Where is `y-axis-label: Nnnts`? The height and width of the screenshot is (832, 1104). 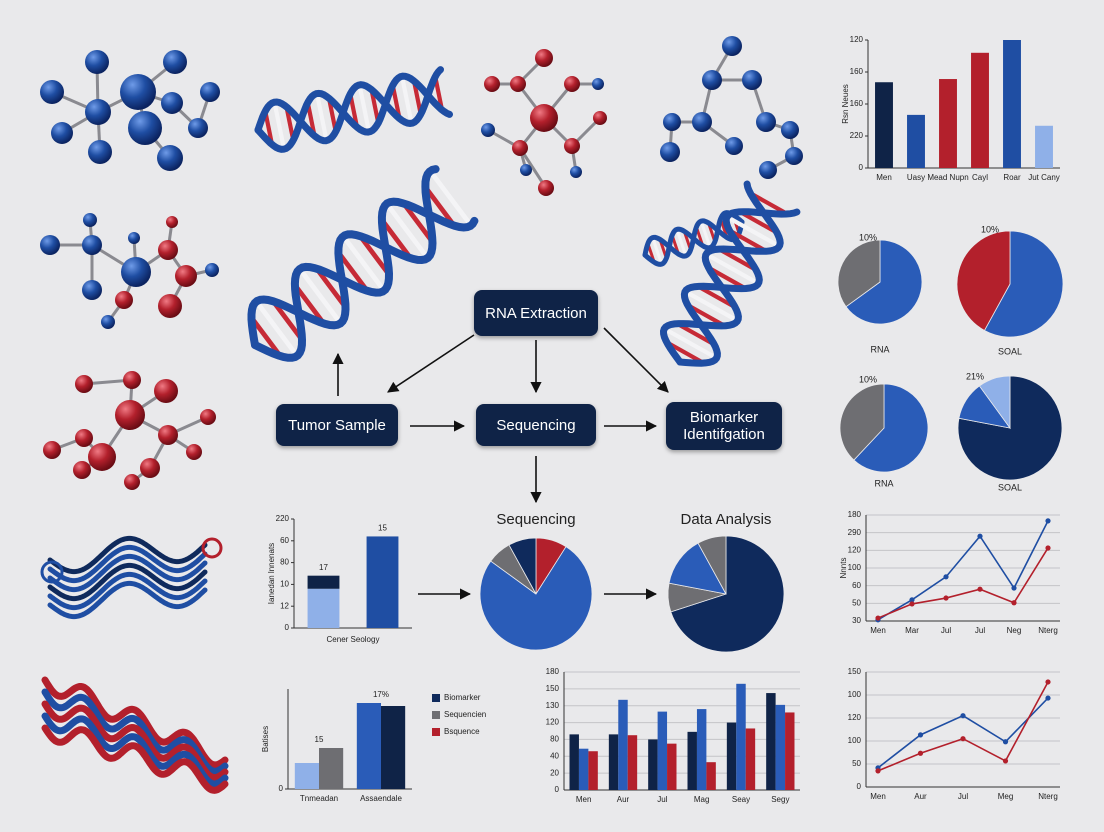
y-axis-label: Nnnts is located at coordinates (843, 568).